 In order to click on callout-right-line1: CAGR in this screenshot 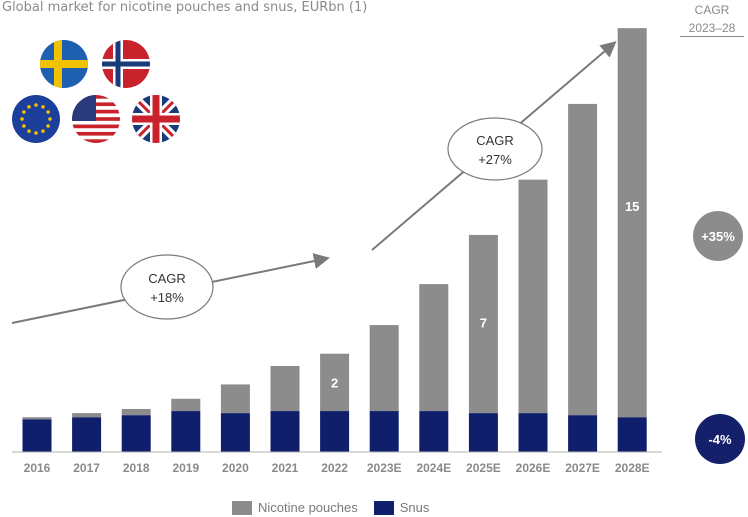, I will do `click(495, 140)`.